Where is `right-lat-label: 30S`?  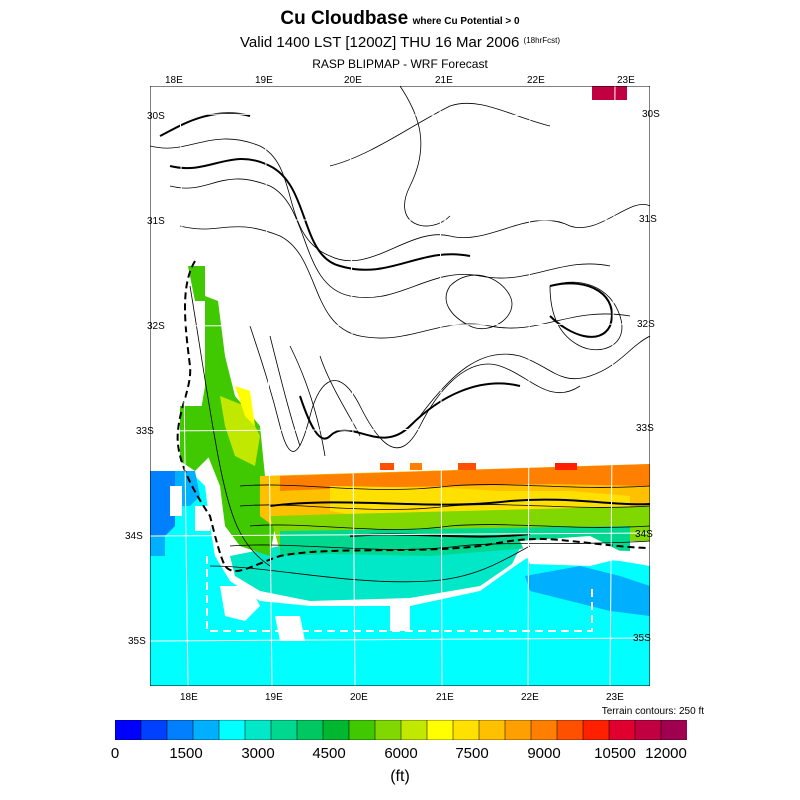 right-lat-label: 30S is located at coordinates (651, 114).